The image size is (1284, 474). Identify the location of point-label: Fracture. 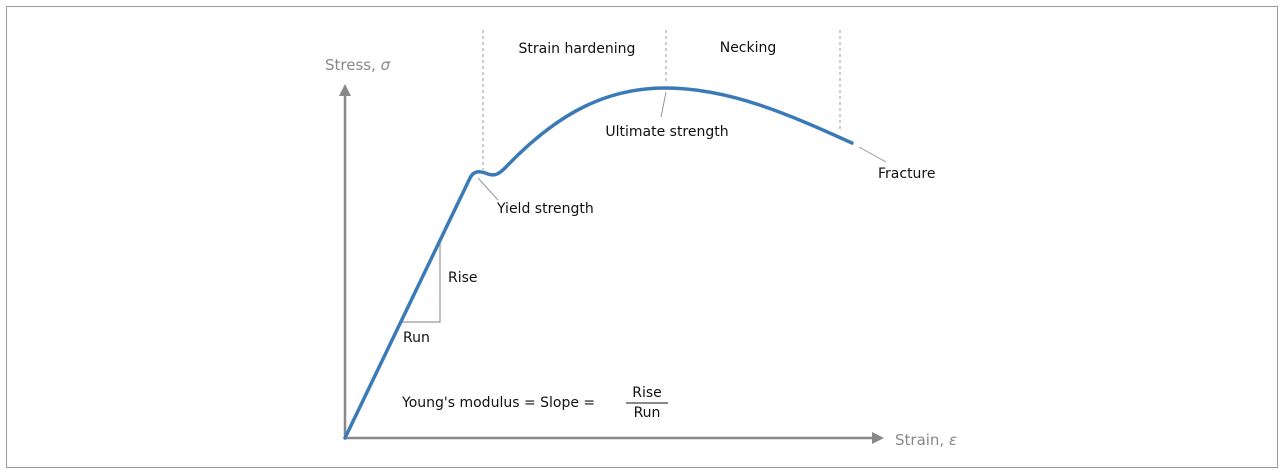
(907, 174).